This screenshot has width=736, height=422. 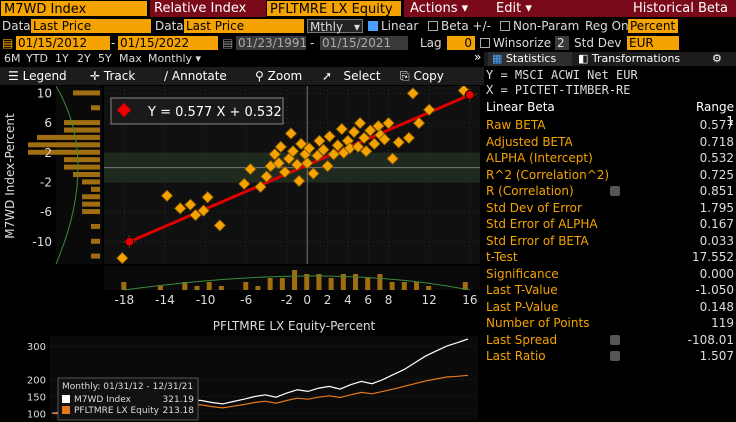 What do you see at coordinates (716, 306) in the screenshot?
I see `stat-value: 0.148` at bounding box center [716, 306].